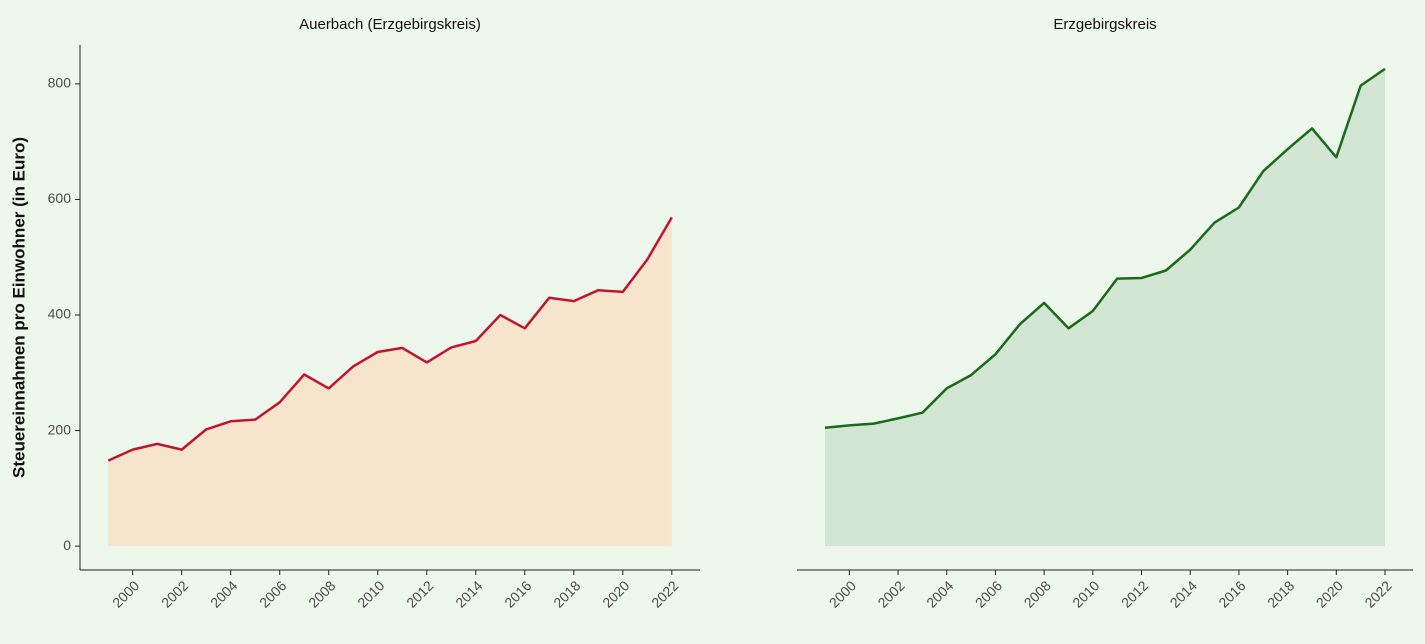  Describe the element at coordinates (60, 83) in the screenshot. I see `y-tick-label: 800` at that location.